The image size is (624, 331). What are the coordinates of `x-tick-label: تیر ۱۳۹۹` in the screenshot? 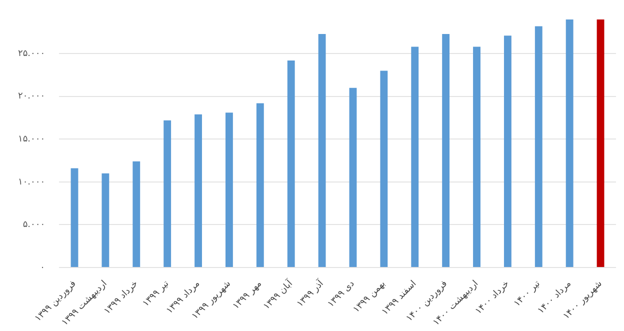 It's located at (156, 293).